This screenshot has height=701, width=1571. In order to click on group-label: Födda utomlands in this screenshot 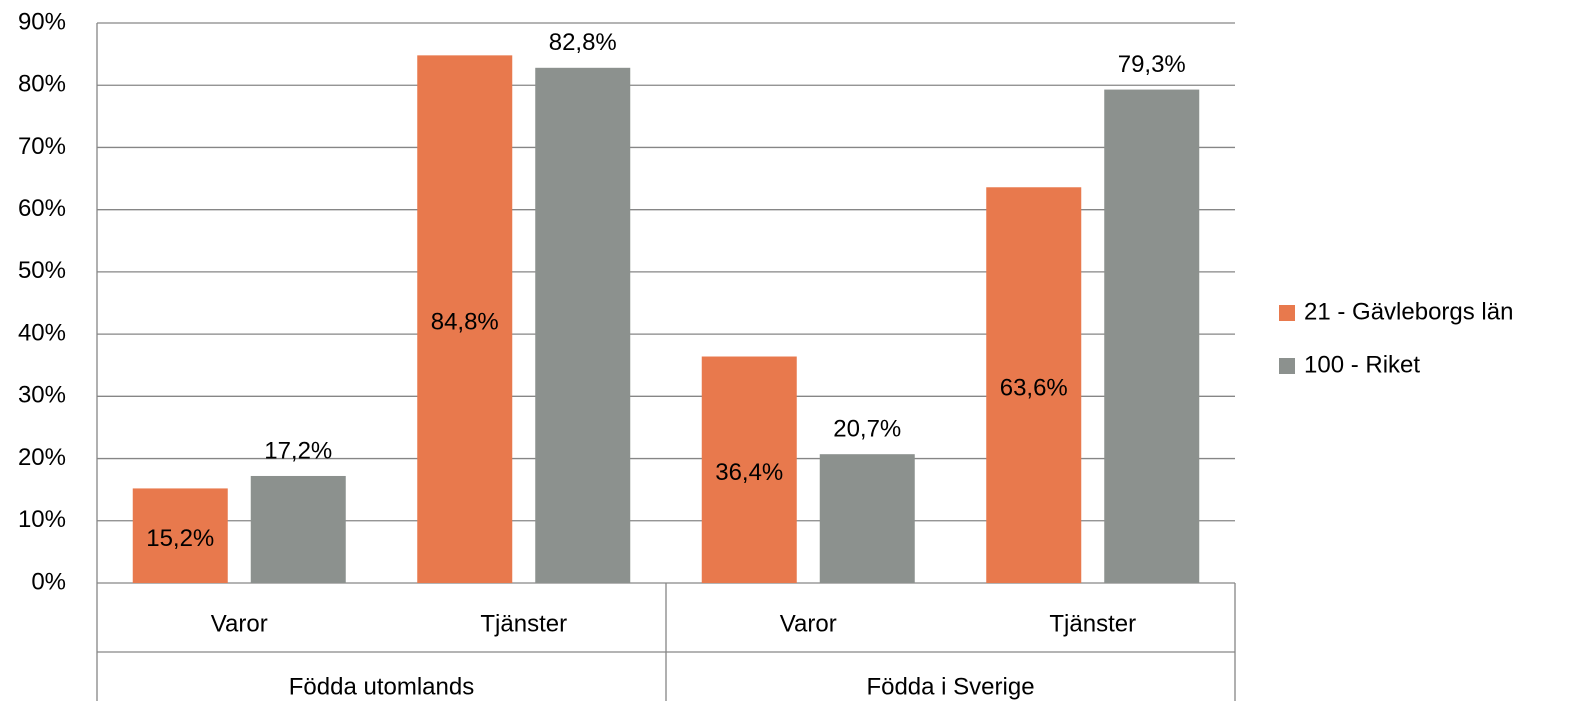, I will do `click(381, 686)`.